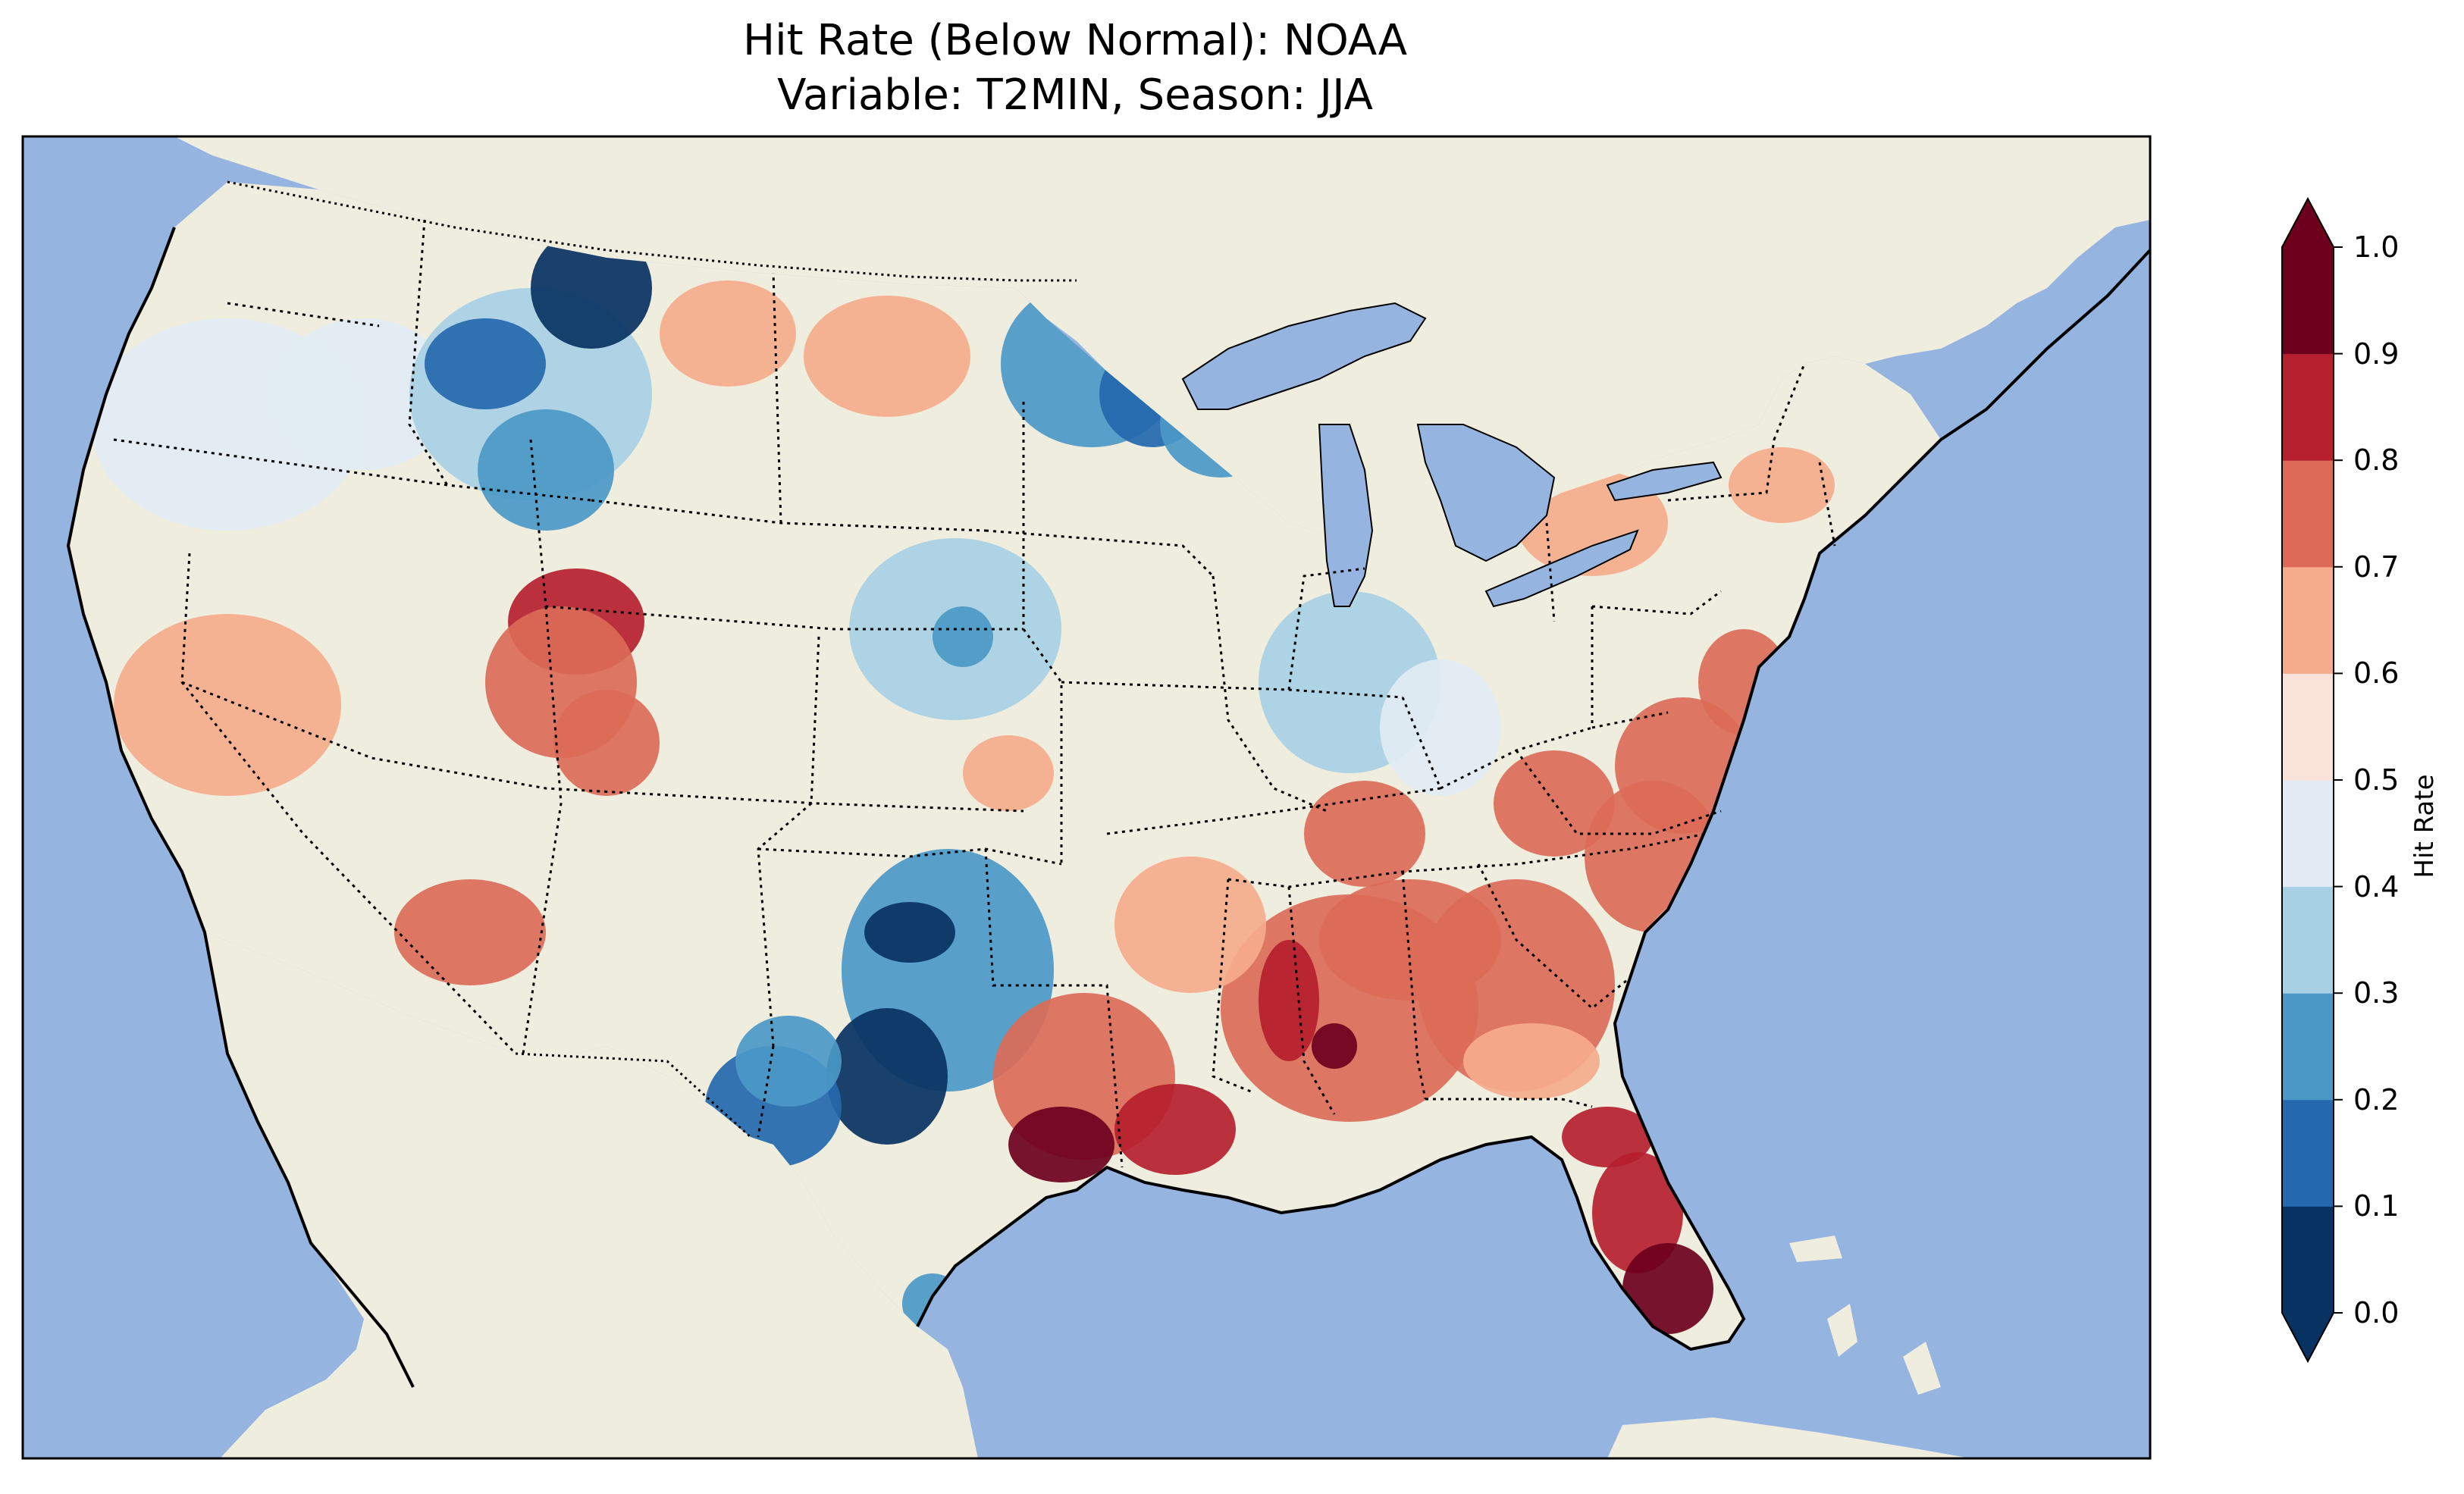 The image size is (2464, 1494). I want to click on cuba-land, so click(1789, 1437).